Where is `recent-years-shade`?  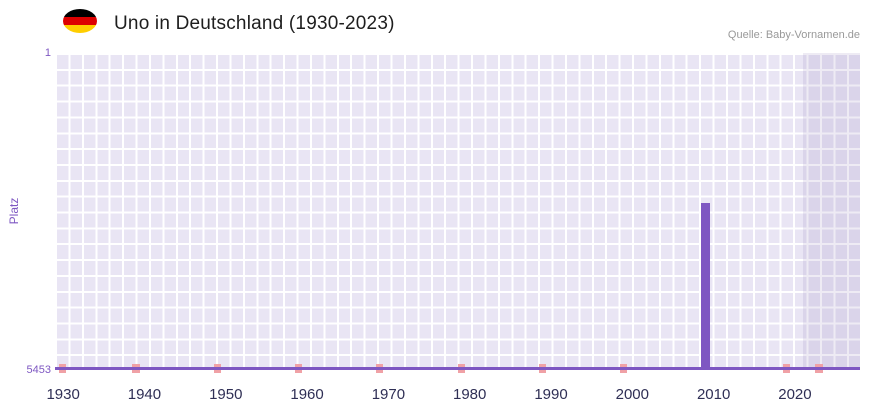
recent-years-shade is located at coordinates (831, 211).